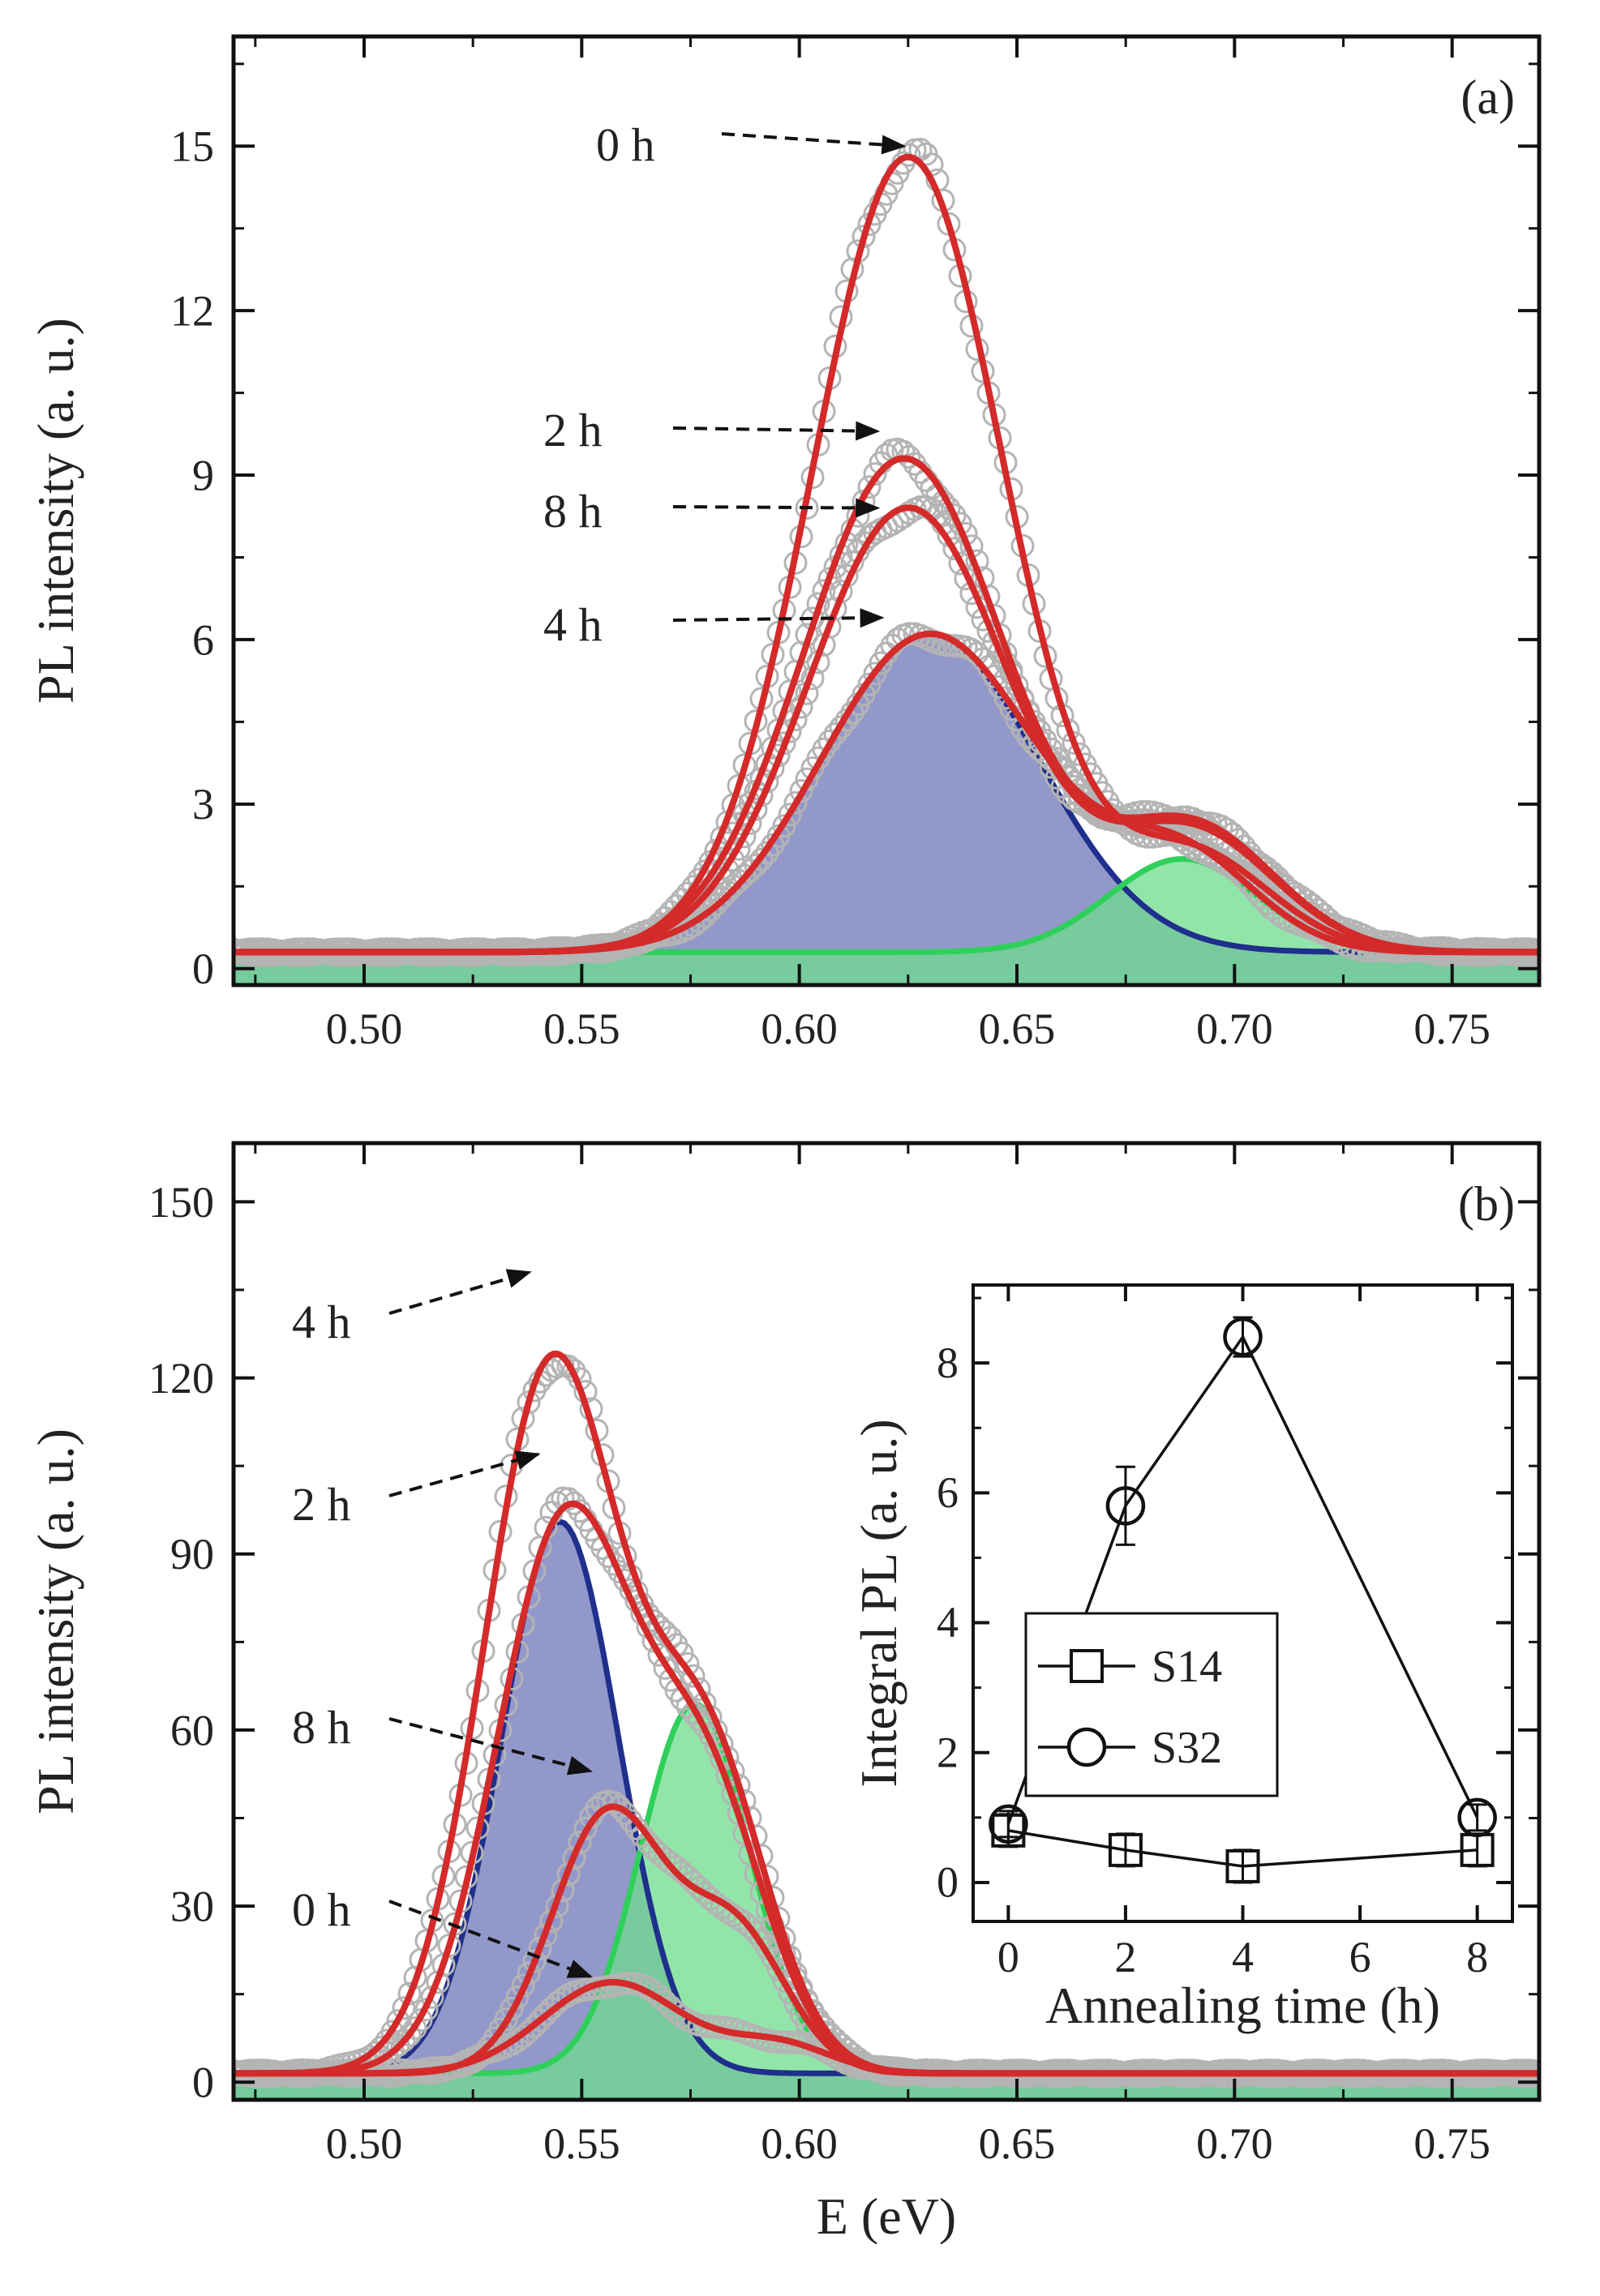 This screenshot has height=2296, width=1600. What do you see at coordinates (1242, 1603) in the screenshot?
I see `inset-background` at bounding box center [1242, 1603].